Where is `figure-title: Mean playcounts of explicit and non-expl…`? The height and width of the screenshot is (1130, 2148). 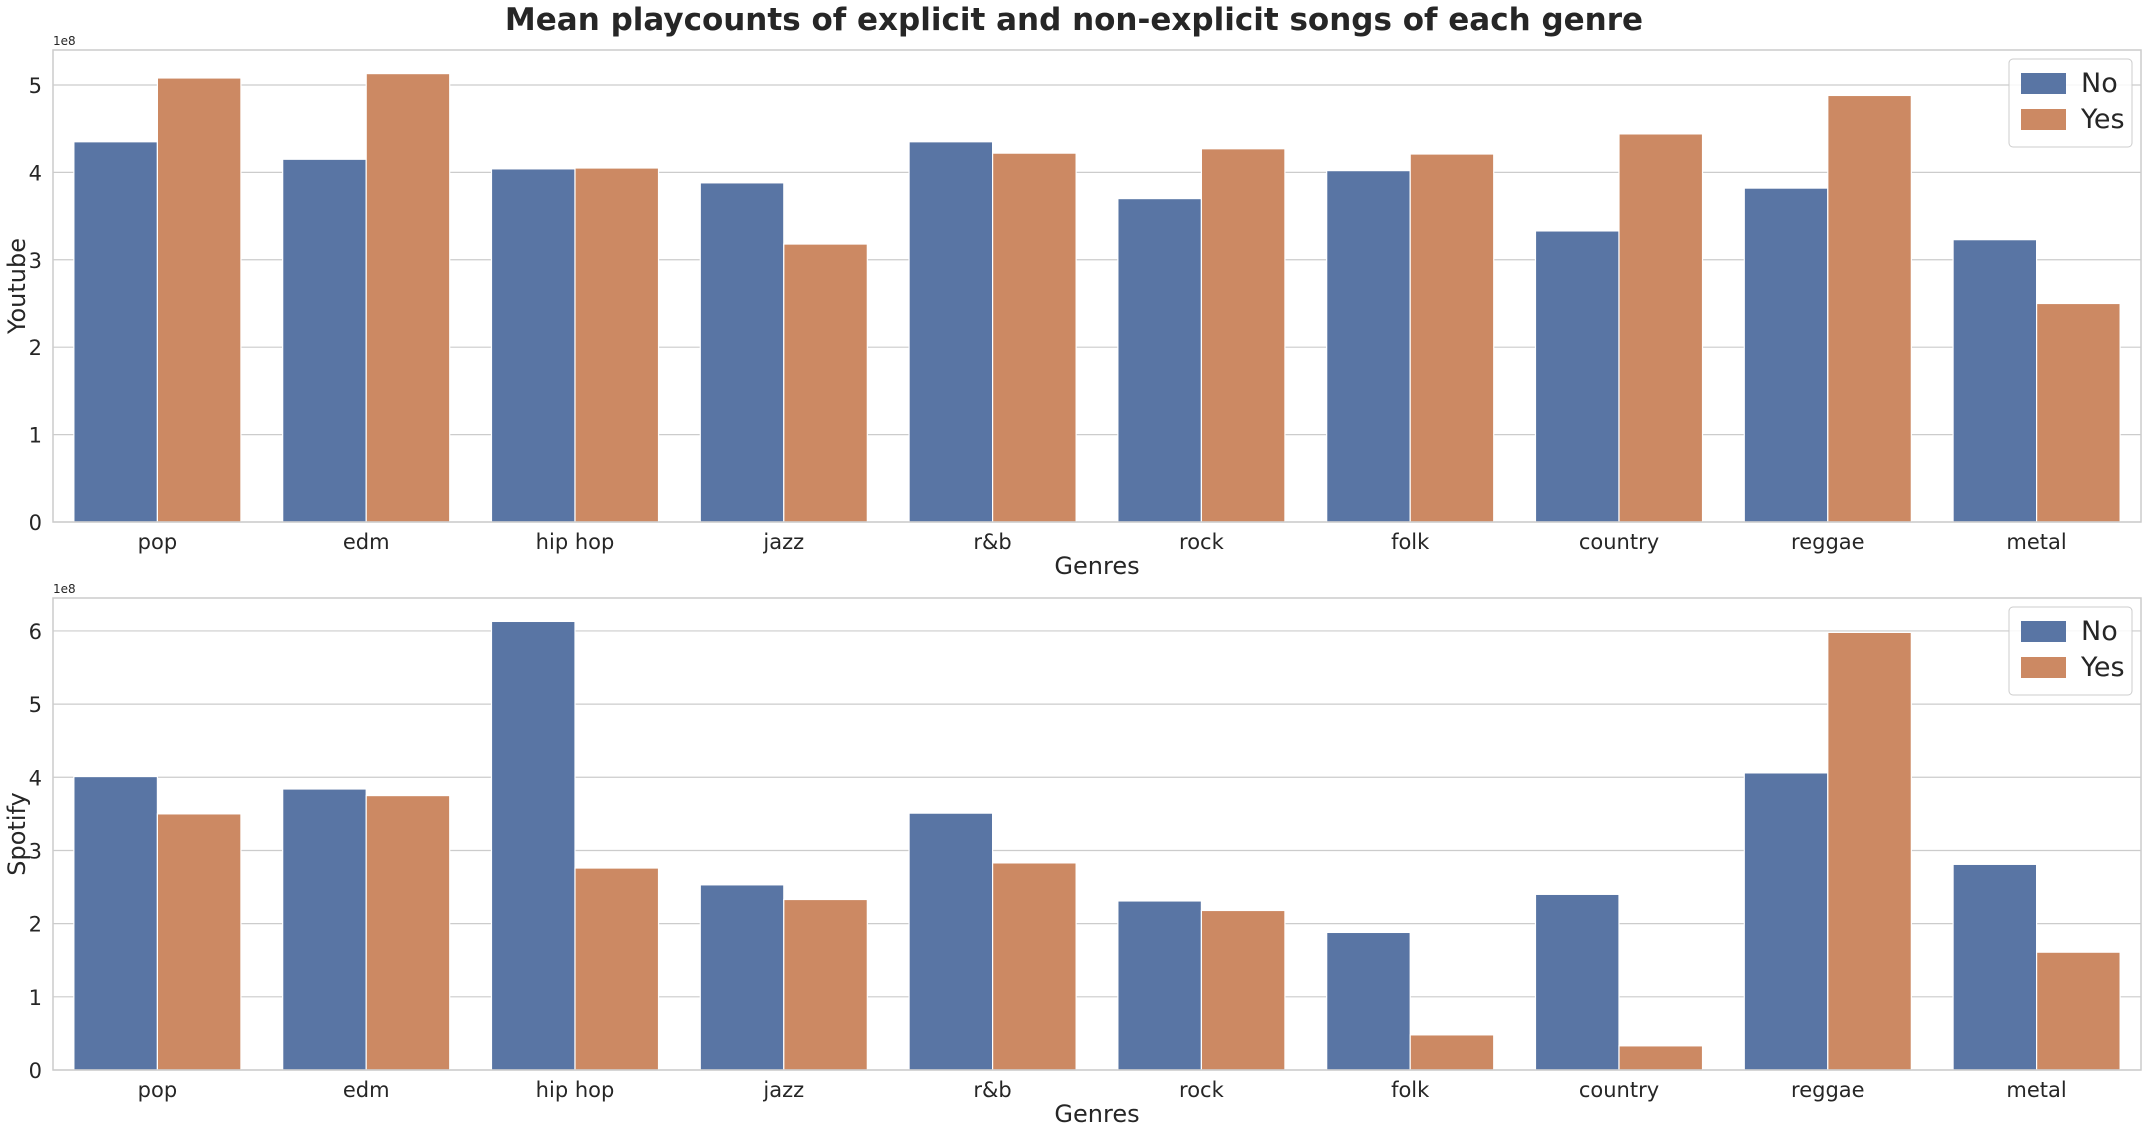
figure-title: Mean playcounts of explicit and non-expl… is located at coordinates (1074, 20).